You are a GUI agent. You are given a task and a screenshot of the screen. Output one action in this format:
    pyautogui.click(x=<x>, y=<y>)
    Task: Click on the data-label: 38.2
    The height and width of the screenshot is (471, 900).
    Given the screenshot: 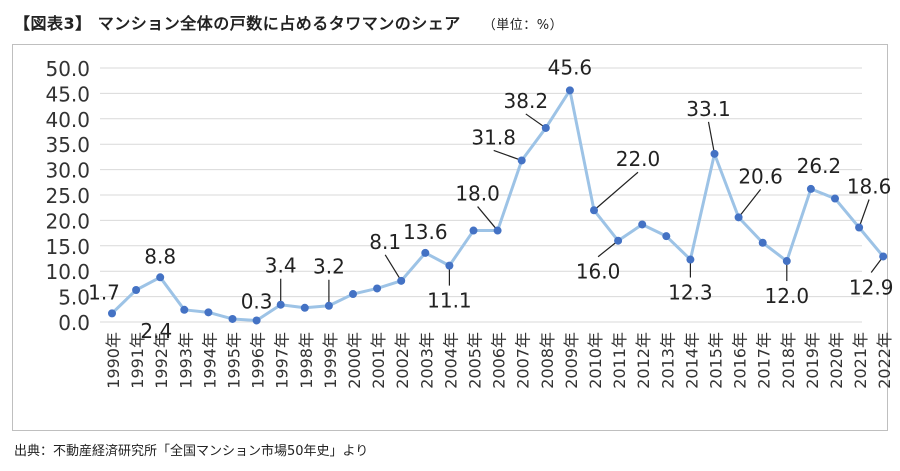 What is the action you would take?
    pyautogui.click(x=526, y=101)
    